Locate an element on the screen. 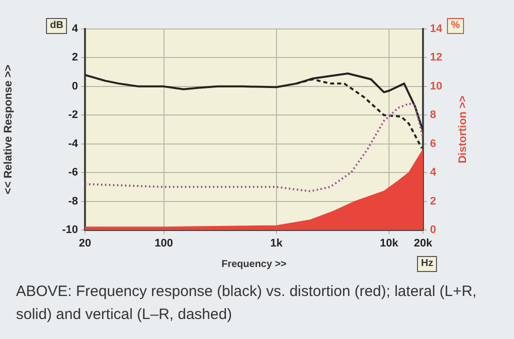 This screenshot has height=339, width=514. y2-tick-label: 4 is located at coordinates (433, 172).